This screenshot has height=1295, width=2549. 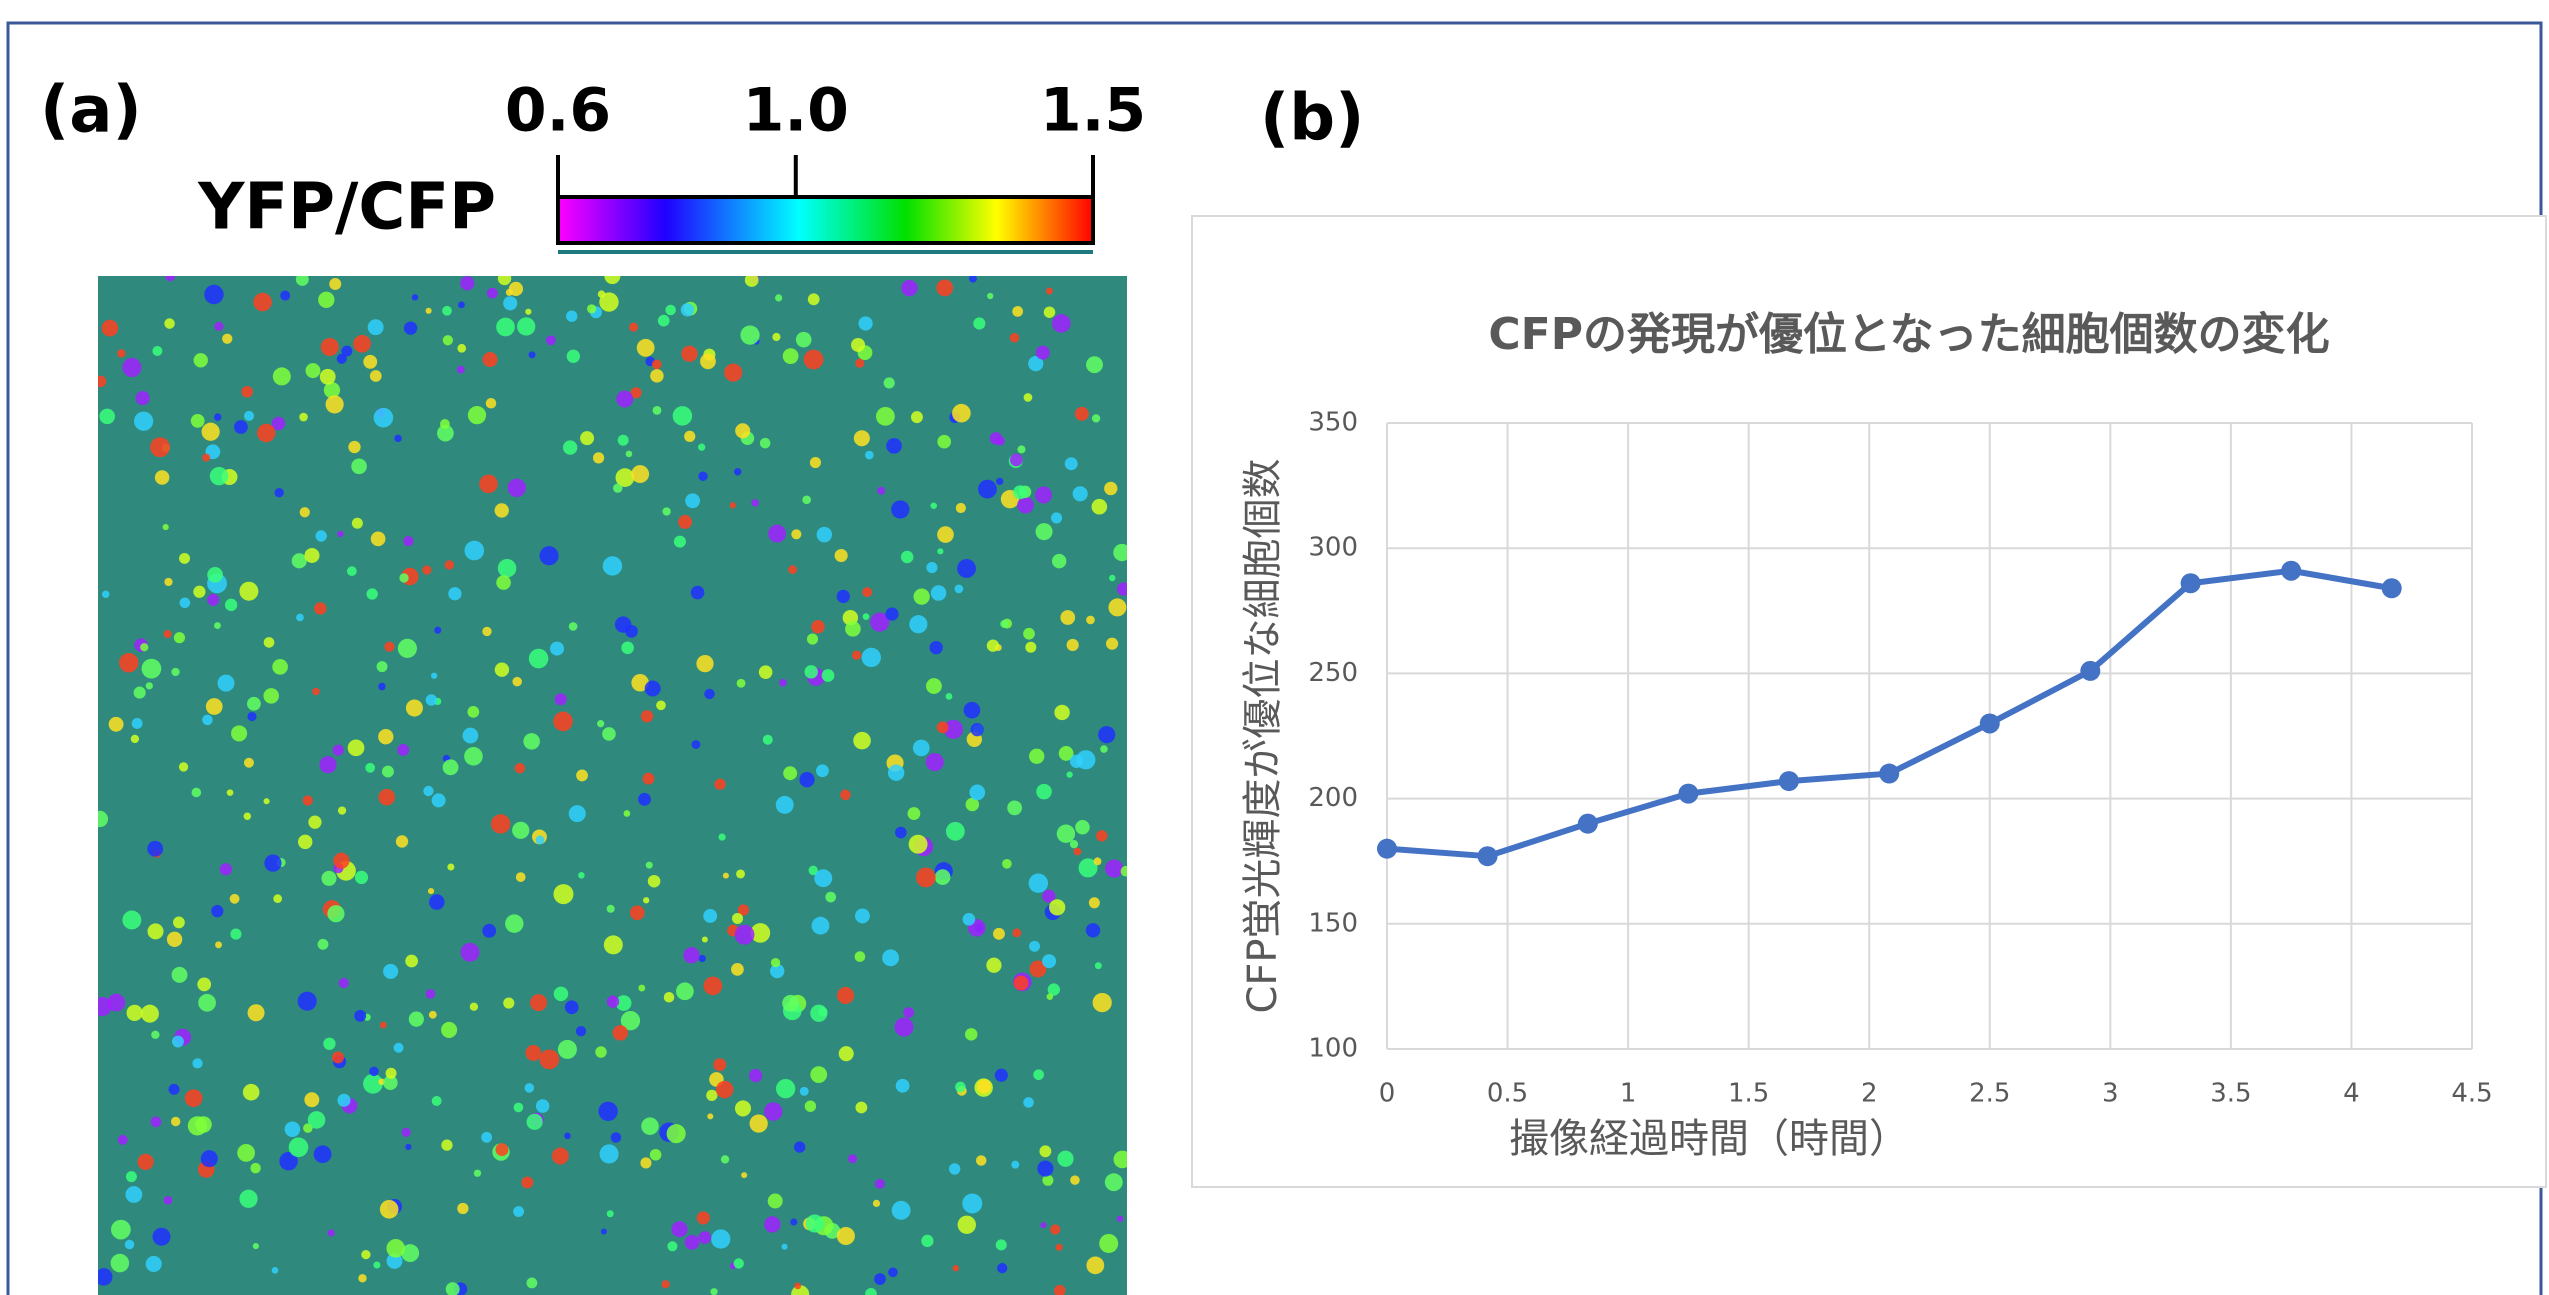 What do you see at coordinates (1989, 1094) in the screenshot?
I see `x-tick-label: 2.5` at bounding box center [1989, 1094].